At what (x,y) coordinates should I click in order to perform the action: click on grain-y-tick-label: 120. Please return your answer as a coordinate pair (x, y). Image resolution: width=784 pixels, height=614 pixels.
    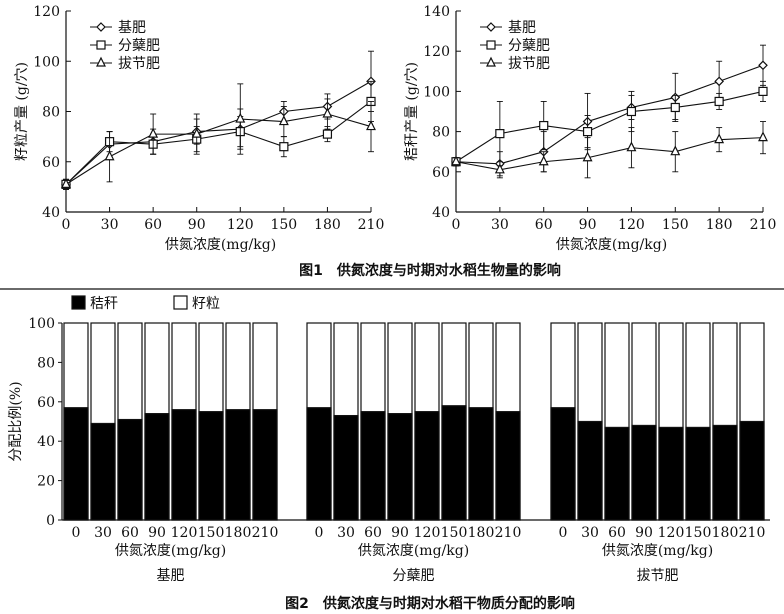
    Looking at the image, I should click on (46, 12).